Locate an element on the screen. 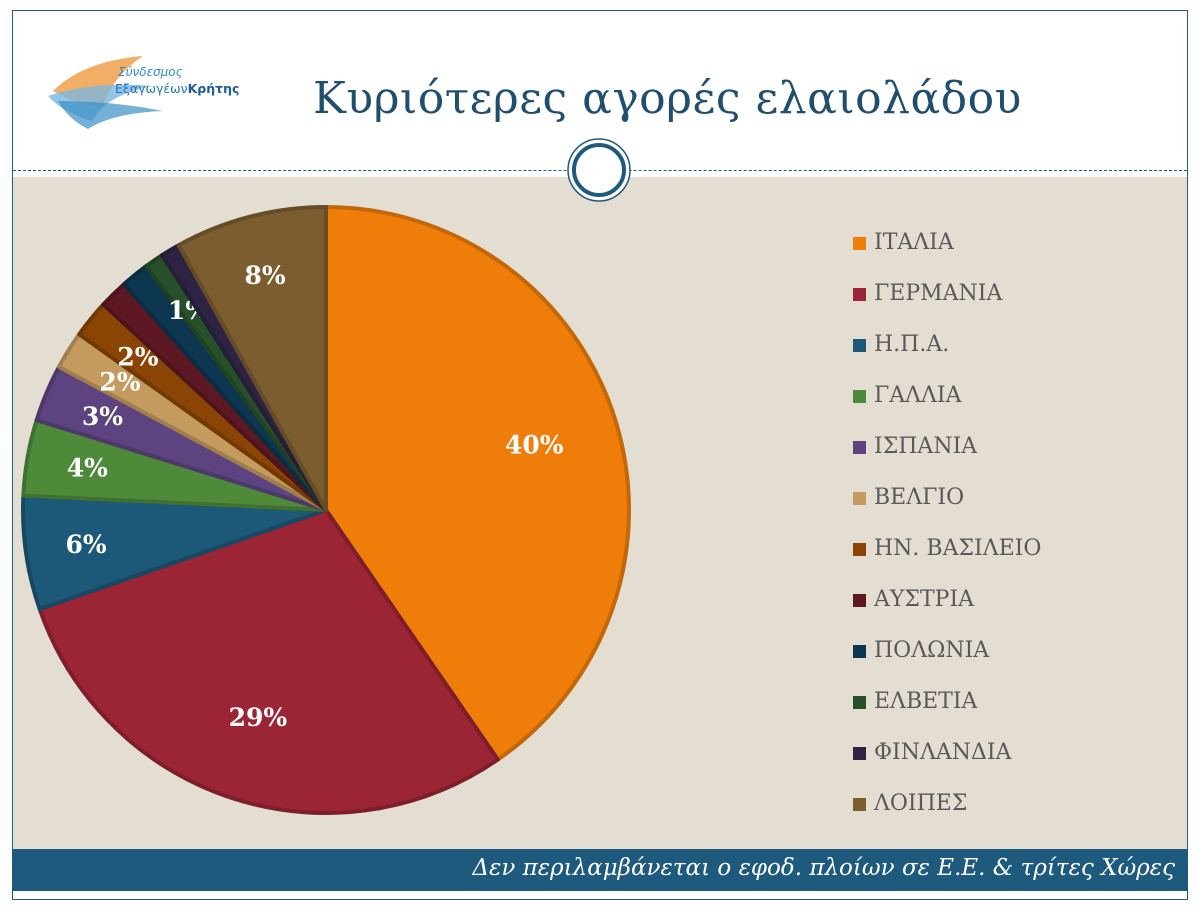 Image resolution: width=1200 pixels, height=911 pixels. legend-label: ΒΕΛΓΙΟ is located at coordinates (919, 497).